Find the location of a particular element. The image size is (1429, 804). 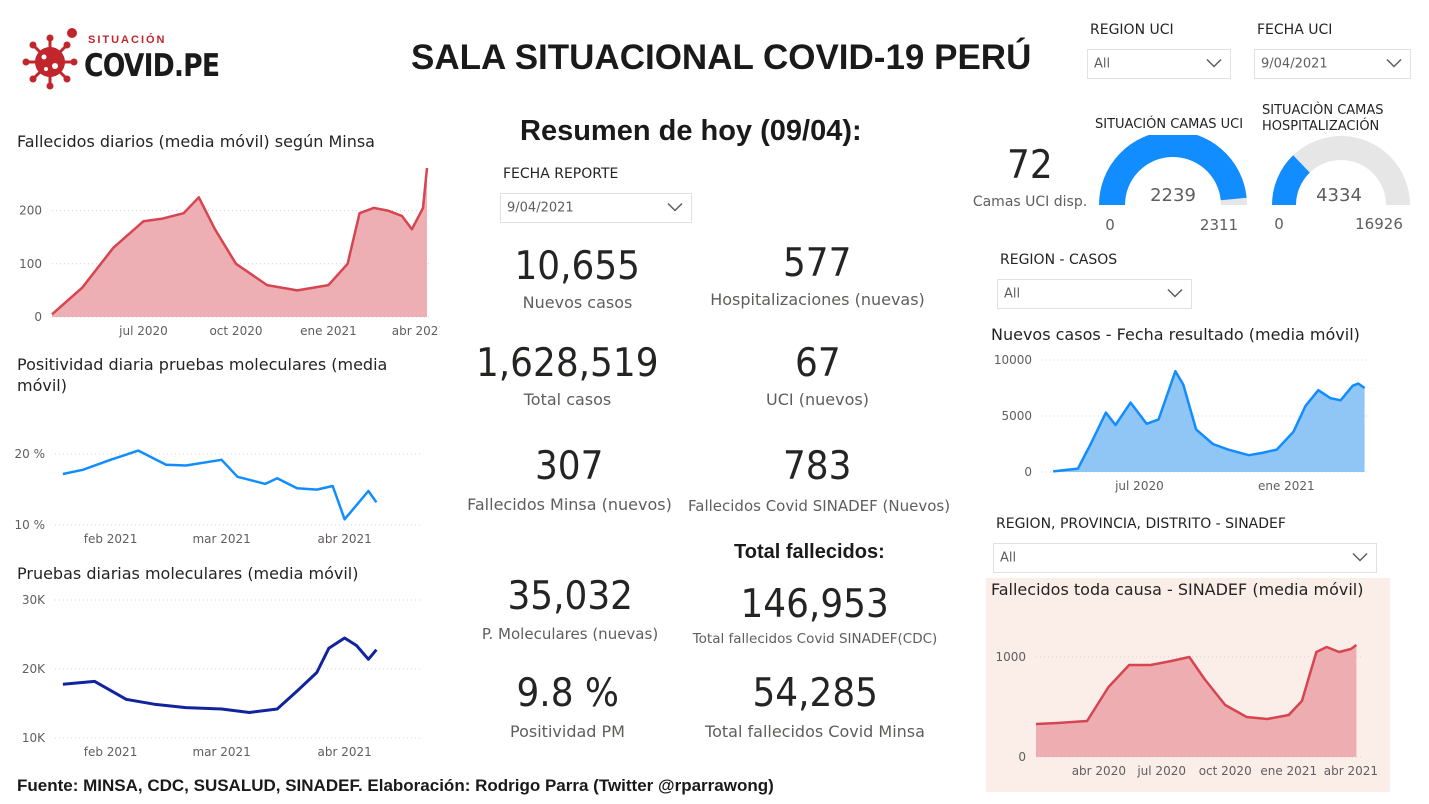

page-title: SALA SITUACIONAL COVID-19 PERÚ is located at coordinates (721, 57).